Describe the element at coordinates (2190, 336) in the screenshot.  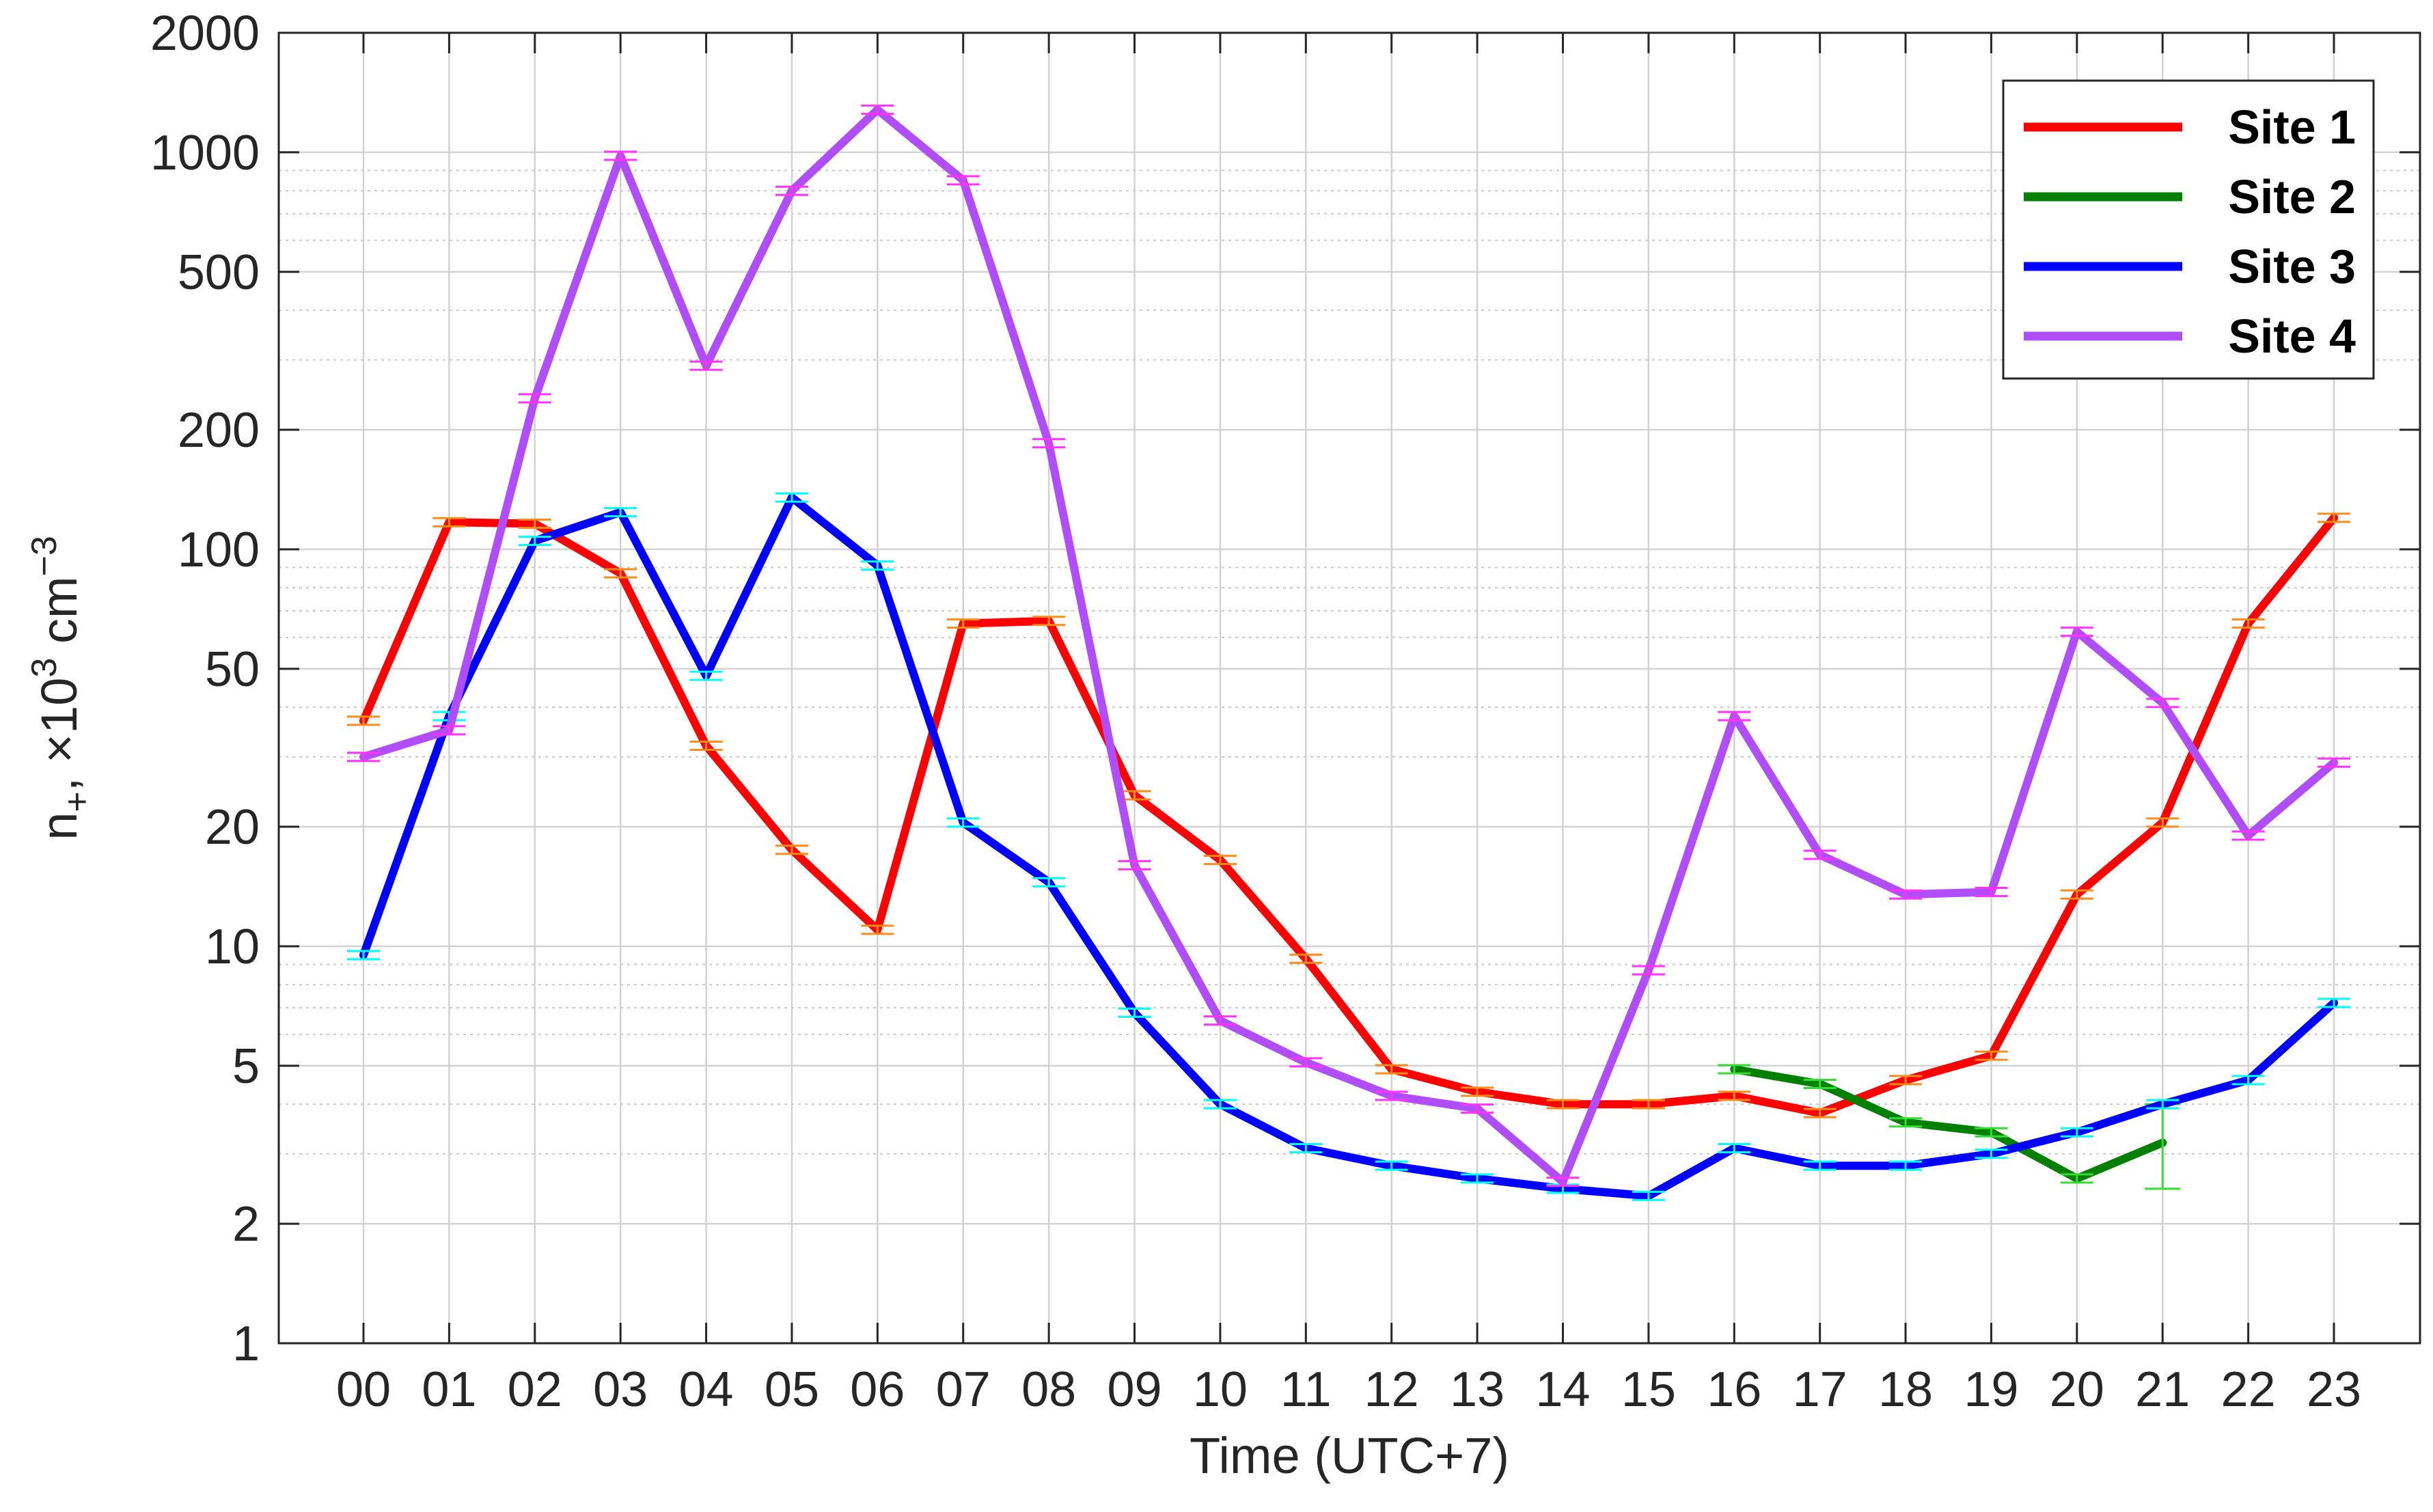
I see `legend-item: Site 4` at that location.